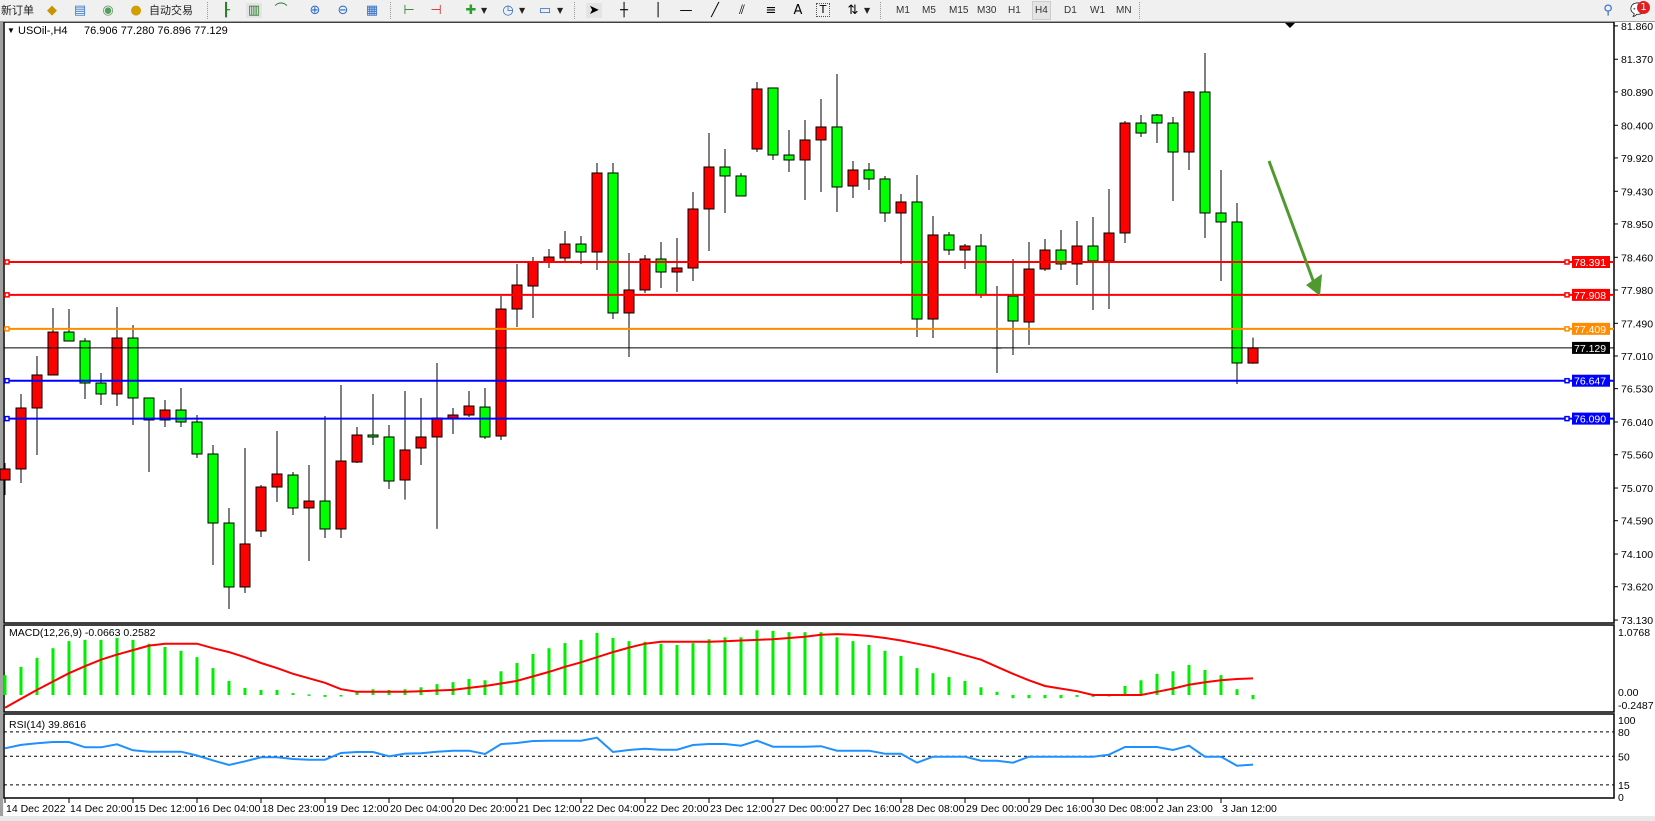  What do you see at coordinates (357, 809) in the screenshot?
I see `time-axis-label: 19 Dec 12:00` at bounding box center [357, 809].